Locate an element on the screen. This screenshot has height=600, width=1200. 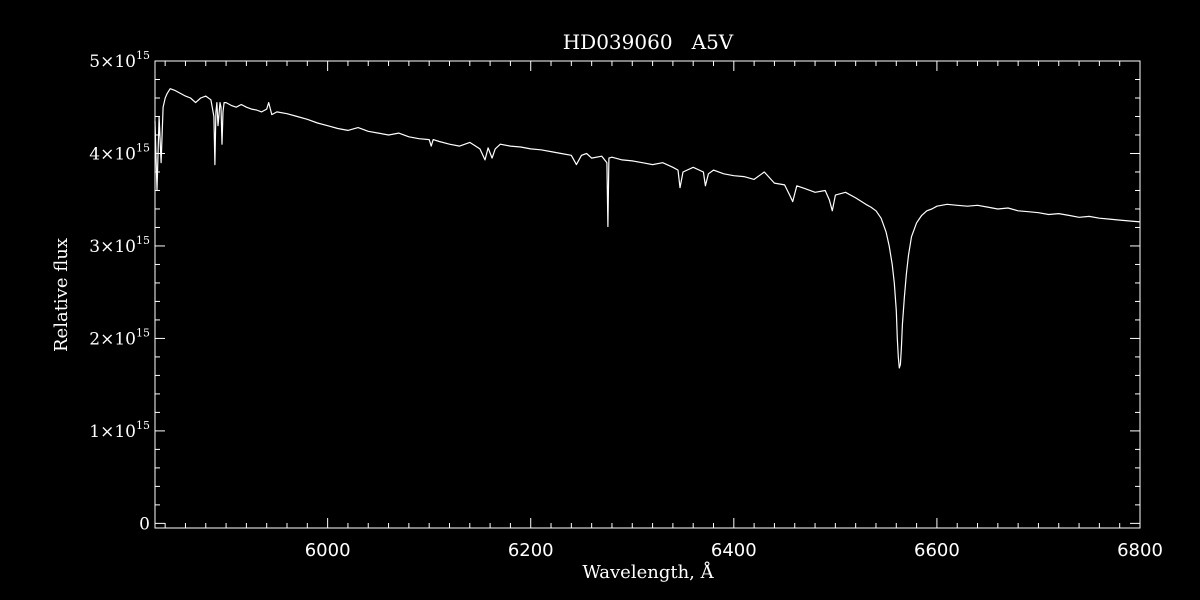
x-tick-label: 6000 is located at coordinates (328, 550).